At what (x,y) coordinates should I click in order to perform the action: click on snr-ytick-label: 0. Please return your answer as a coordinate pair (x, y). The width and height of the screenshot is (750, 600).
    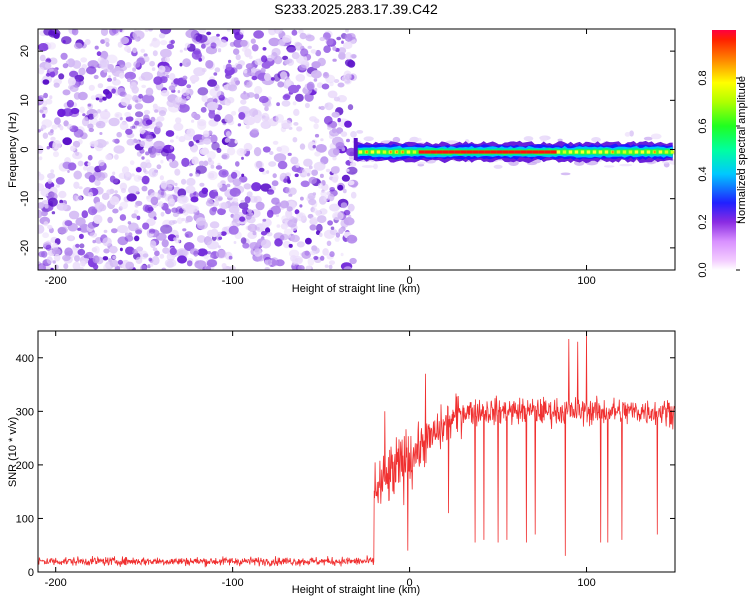
    Looking at the image, I should click on (31, 573).